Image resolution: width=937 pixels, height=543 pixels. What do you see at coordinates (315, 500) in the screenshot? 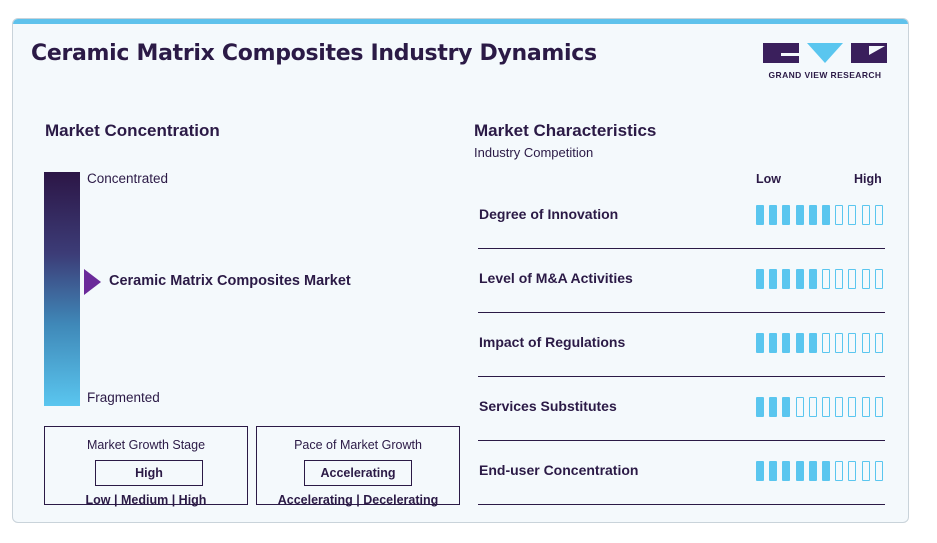
I see `pace-option: Accelerating` at bounding box center [315, 500].